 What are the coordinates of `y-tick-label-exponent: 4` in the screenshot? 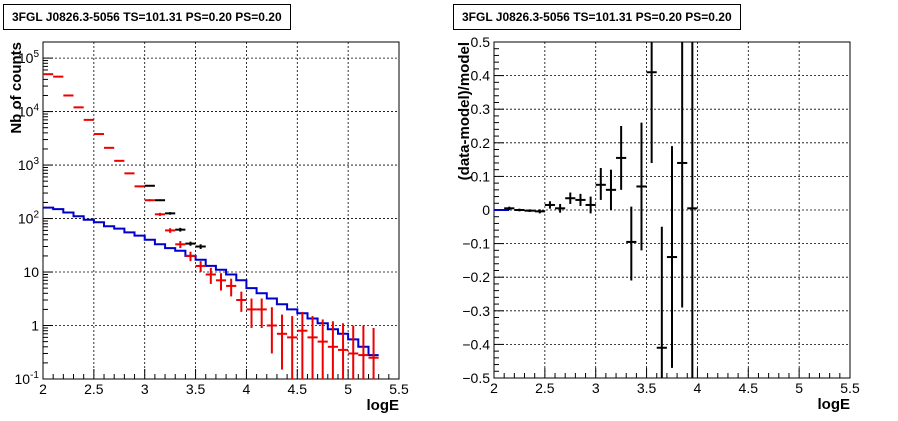 It's located at (36, 108).